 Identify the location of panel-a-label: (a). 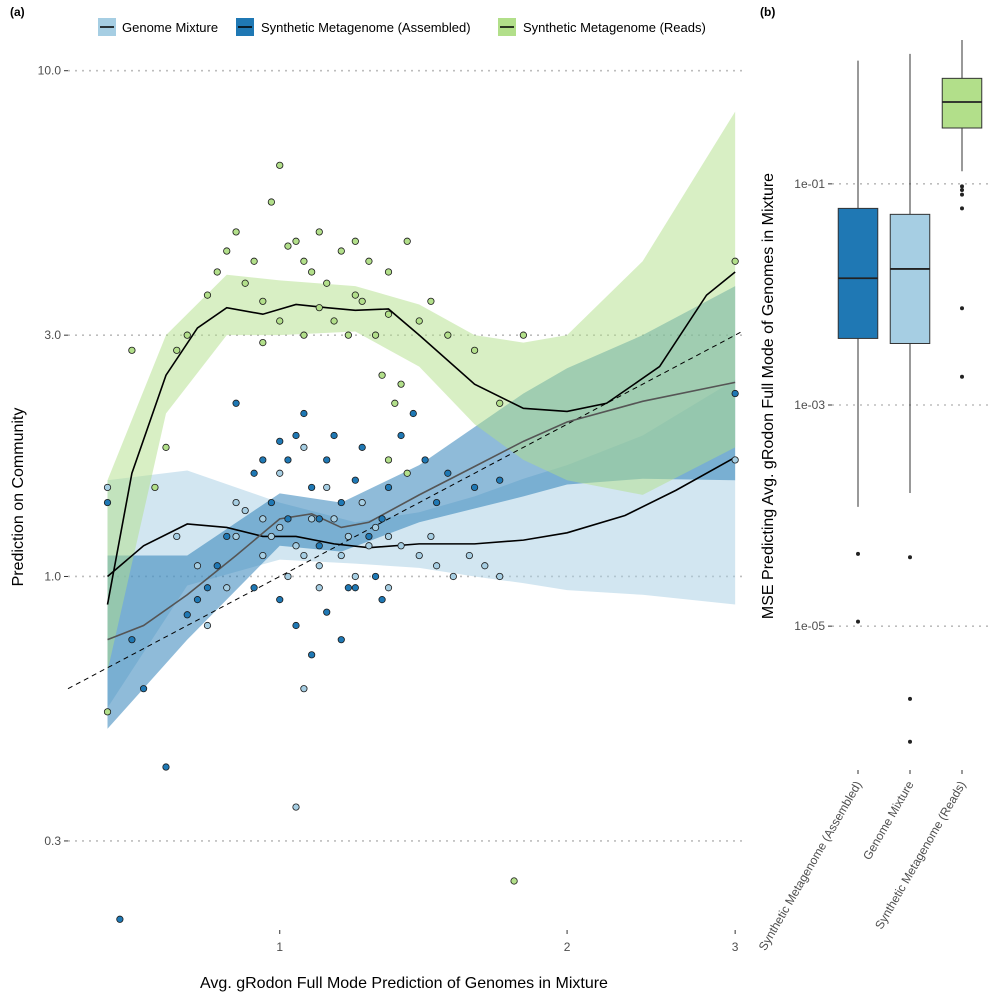
(17, 12).